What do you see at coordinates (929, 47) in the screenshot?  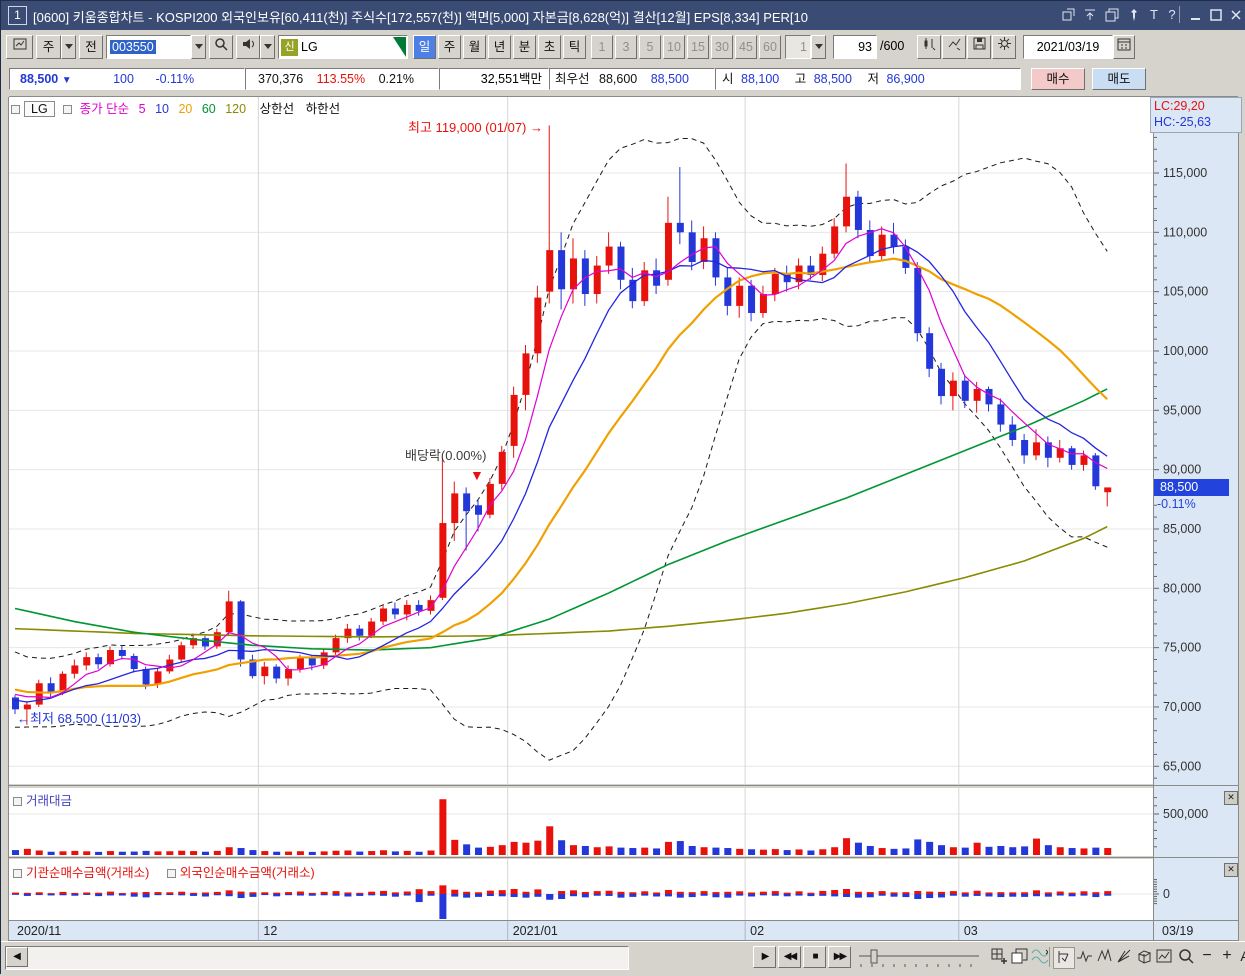 I see `candle-settings-icon` at bounding box center [929, 47].